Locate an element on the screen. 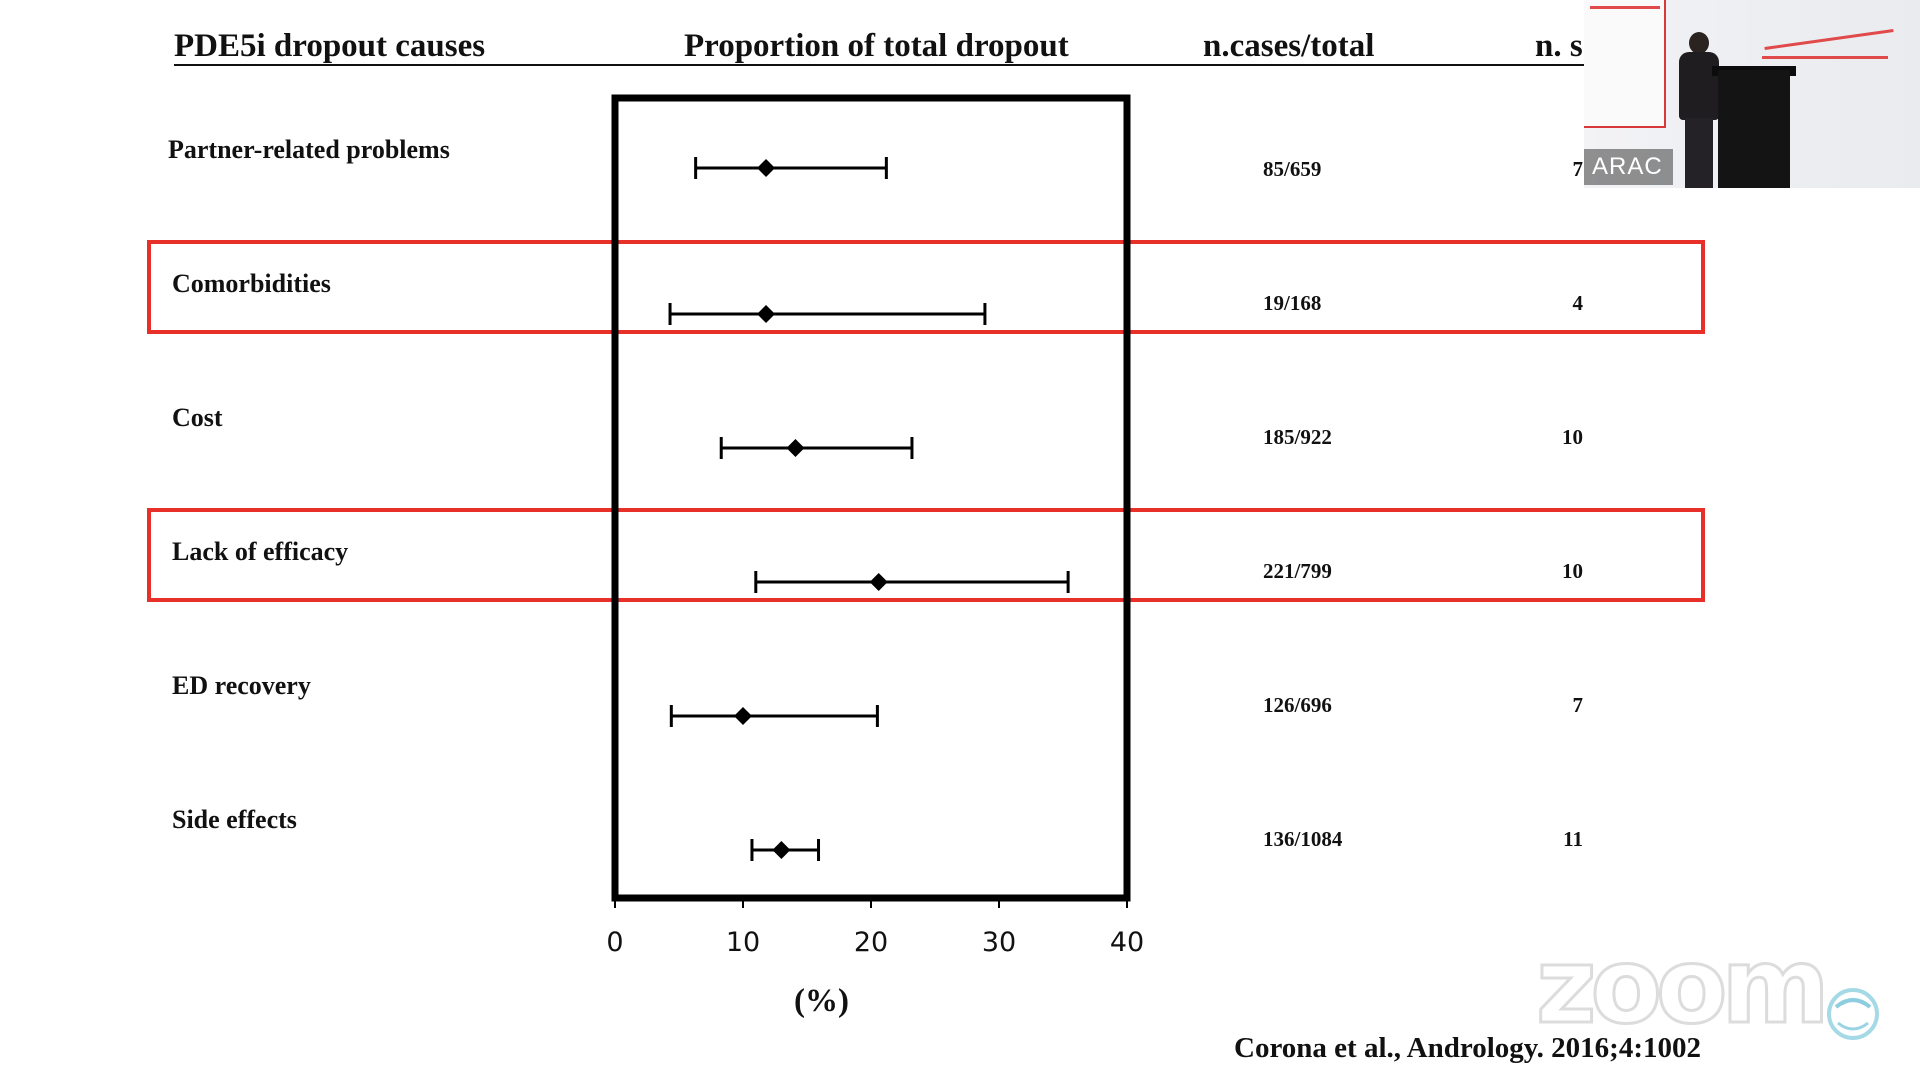  row-cases-total: 221/799 is located at coordinates (1297, 571).